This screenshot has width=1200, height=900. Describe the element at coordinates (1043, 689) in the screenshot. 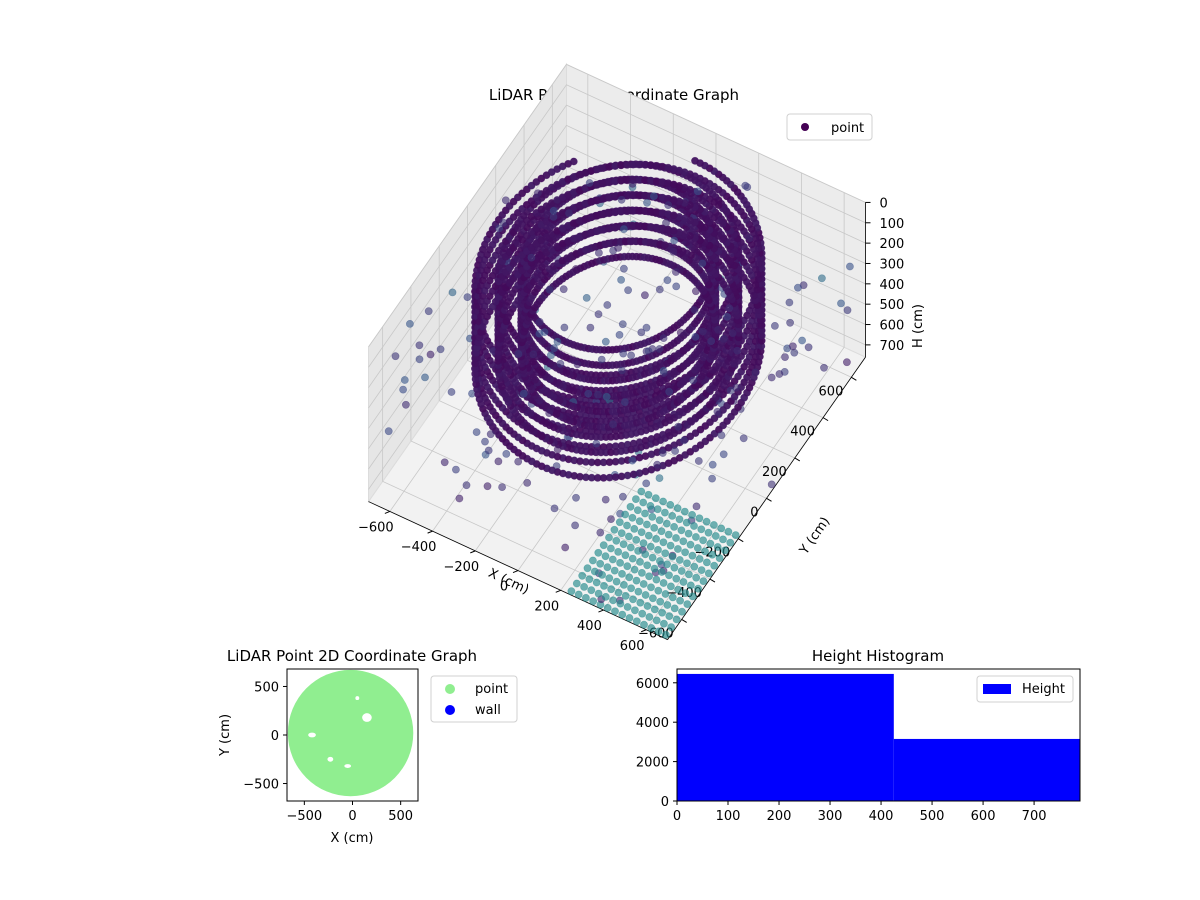

I see `histogram-legend-label: Height` at that location.